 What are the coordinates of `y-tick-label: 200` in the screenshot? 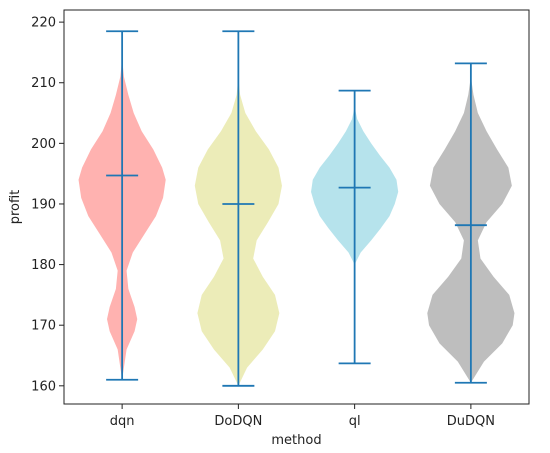 It's located at (43, 144).